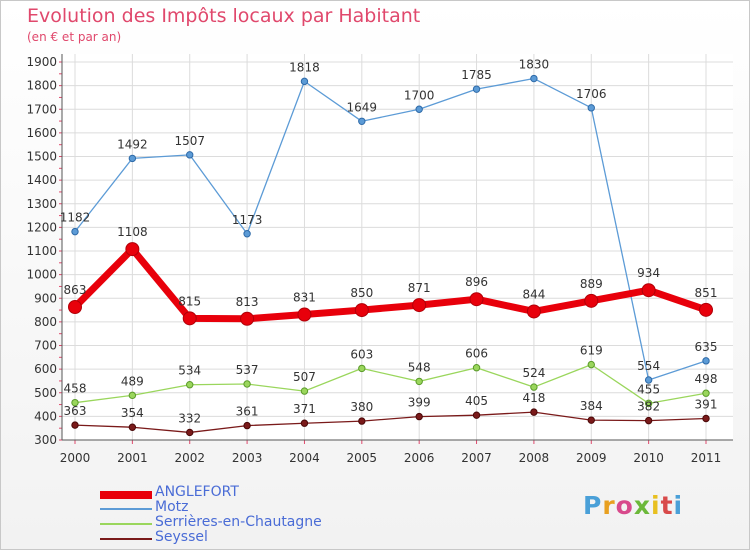  I want to click on y-tick-label: 1800, so click(41, 86).